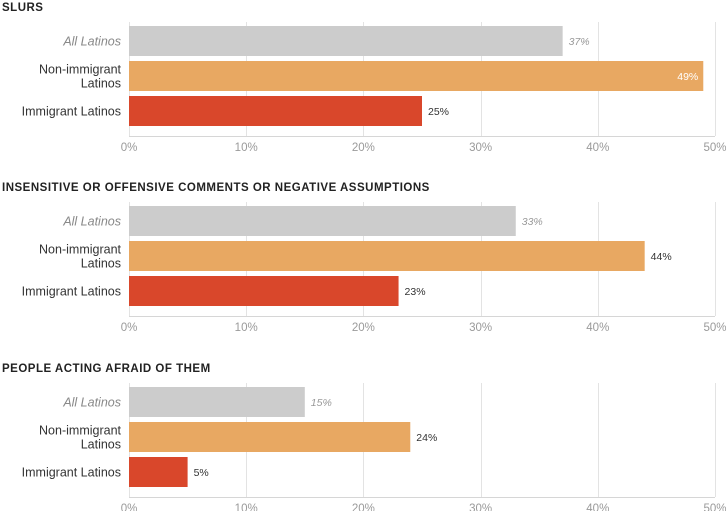  What do you see at coordinates (661, 257) in the screenshot?
I see `value-label: 44%` at bounding box center [661, 257].